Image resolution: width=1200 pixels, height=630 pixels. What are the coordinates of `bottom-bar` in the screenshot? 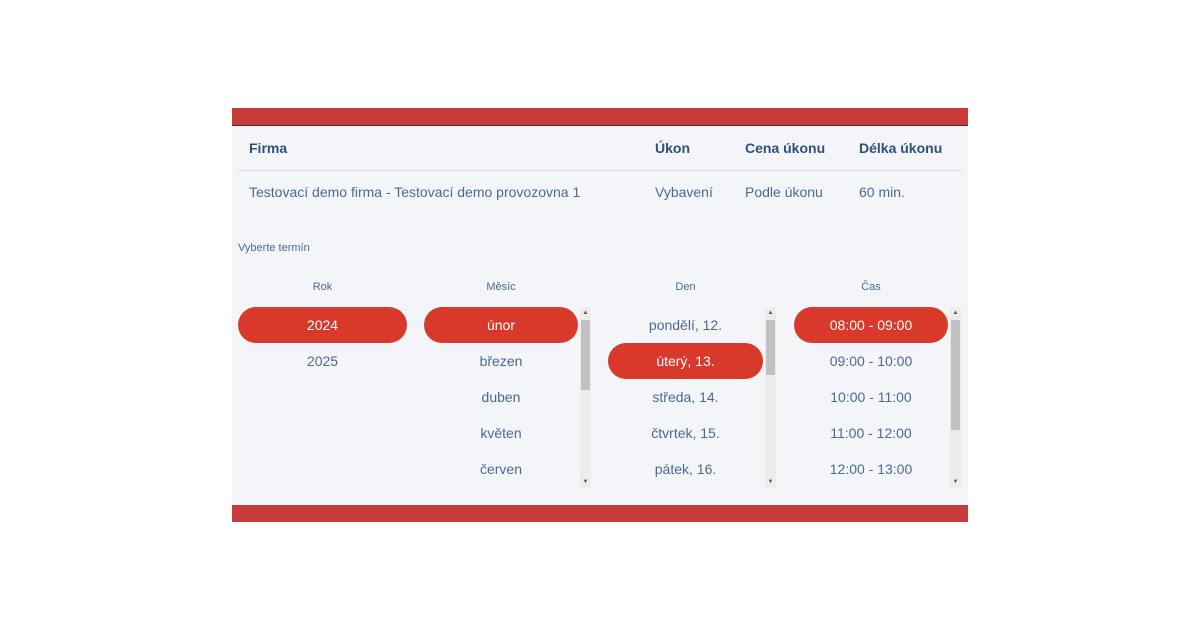 It's located at (600, 513).